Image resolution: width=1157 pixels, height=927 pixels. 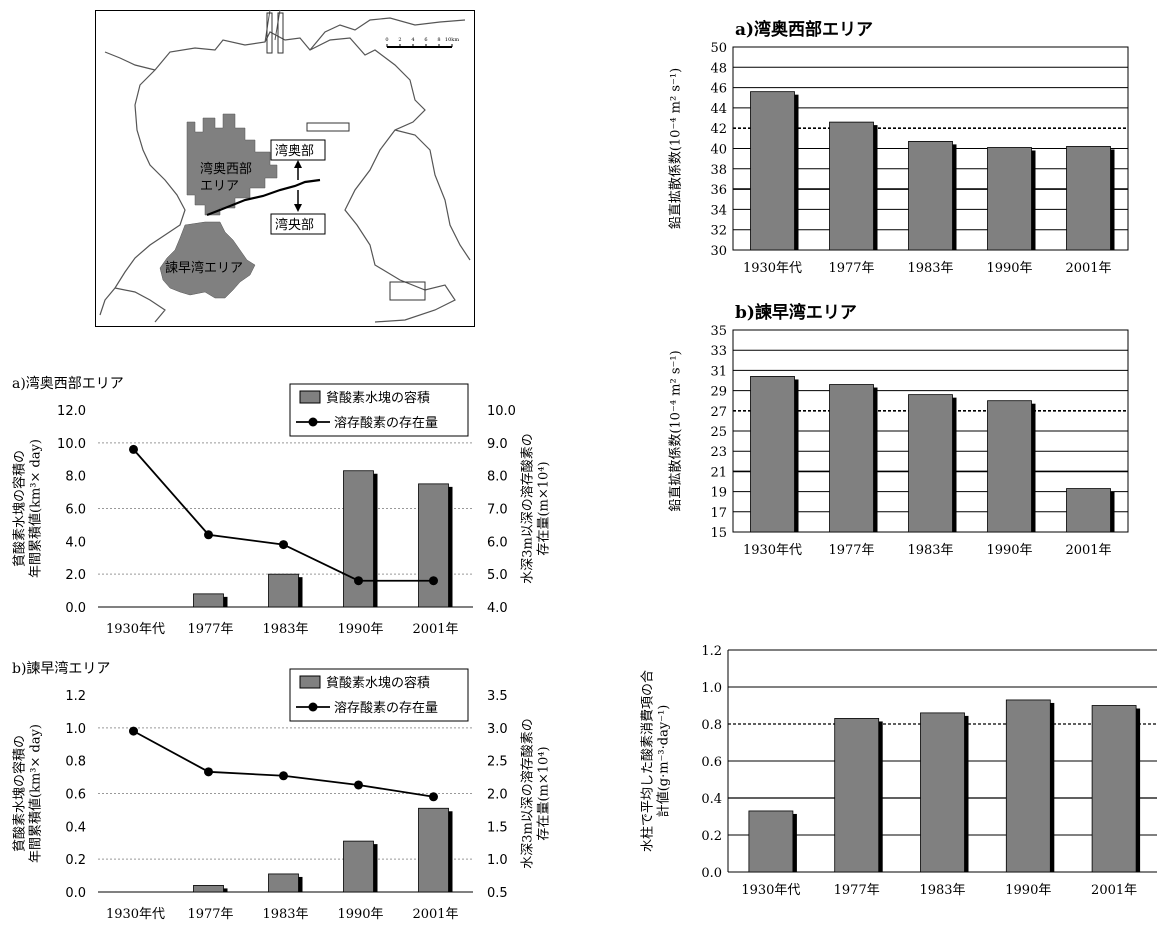 I want to click on y-axis-label-line: 年間累積値(km³× day), so click(x=36, y=508).